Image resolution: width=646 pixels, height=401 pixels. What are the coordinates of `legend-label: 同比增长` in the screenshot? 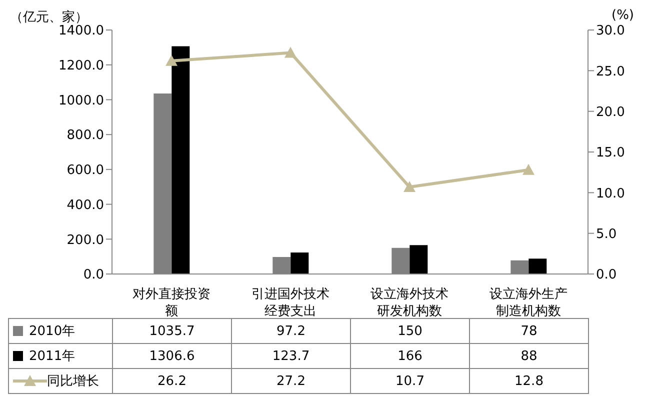 It's located at (60, 381).